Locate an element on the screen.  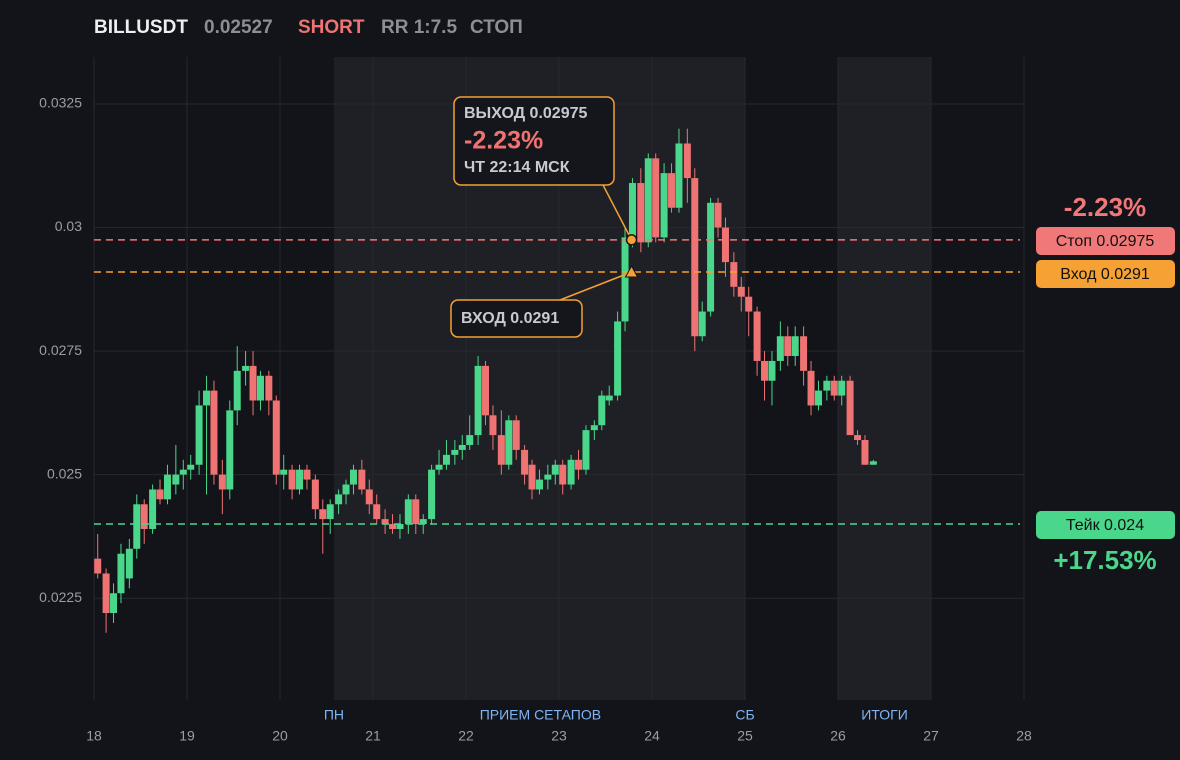
exit-time: ЧТ 22:14 МСК is located at coordinates (517, 167).